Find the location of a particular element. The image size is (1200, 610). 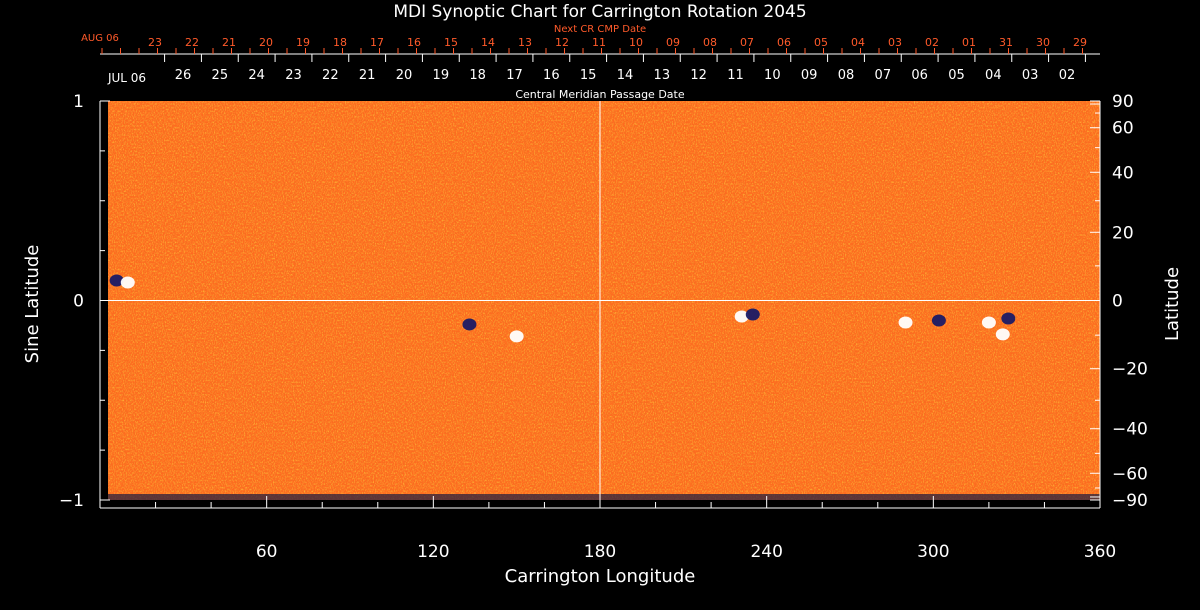

top-white-tick-label: 14 is located at coordinates (625, 75).